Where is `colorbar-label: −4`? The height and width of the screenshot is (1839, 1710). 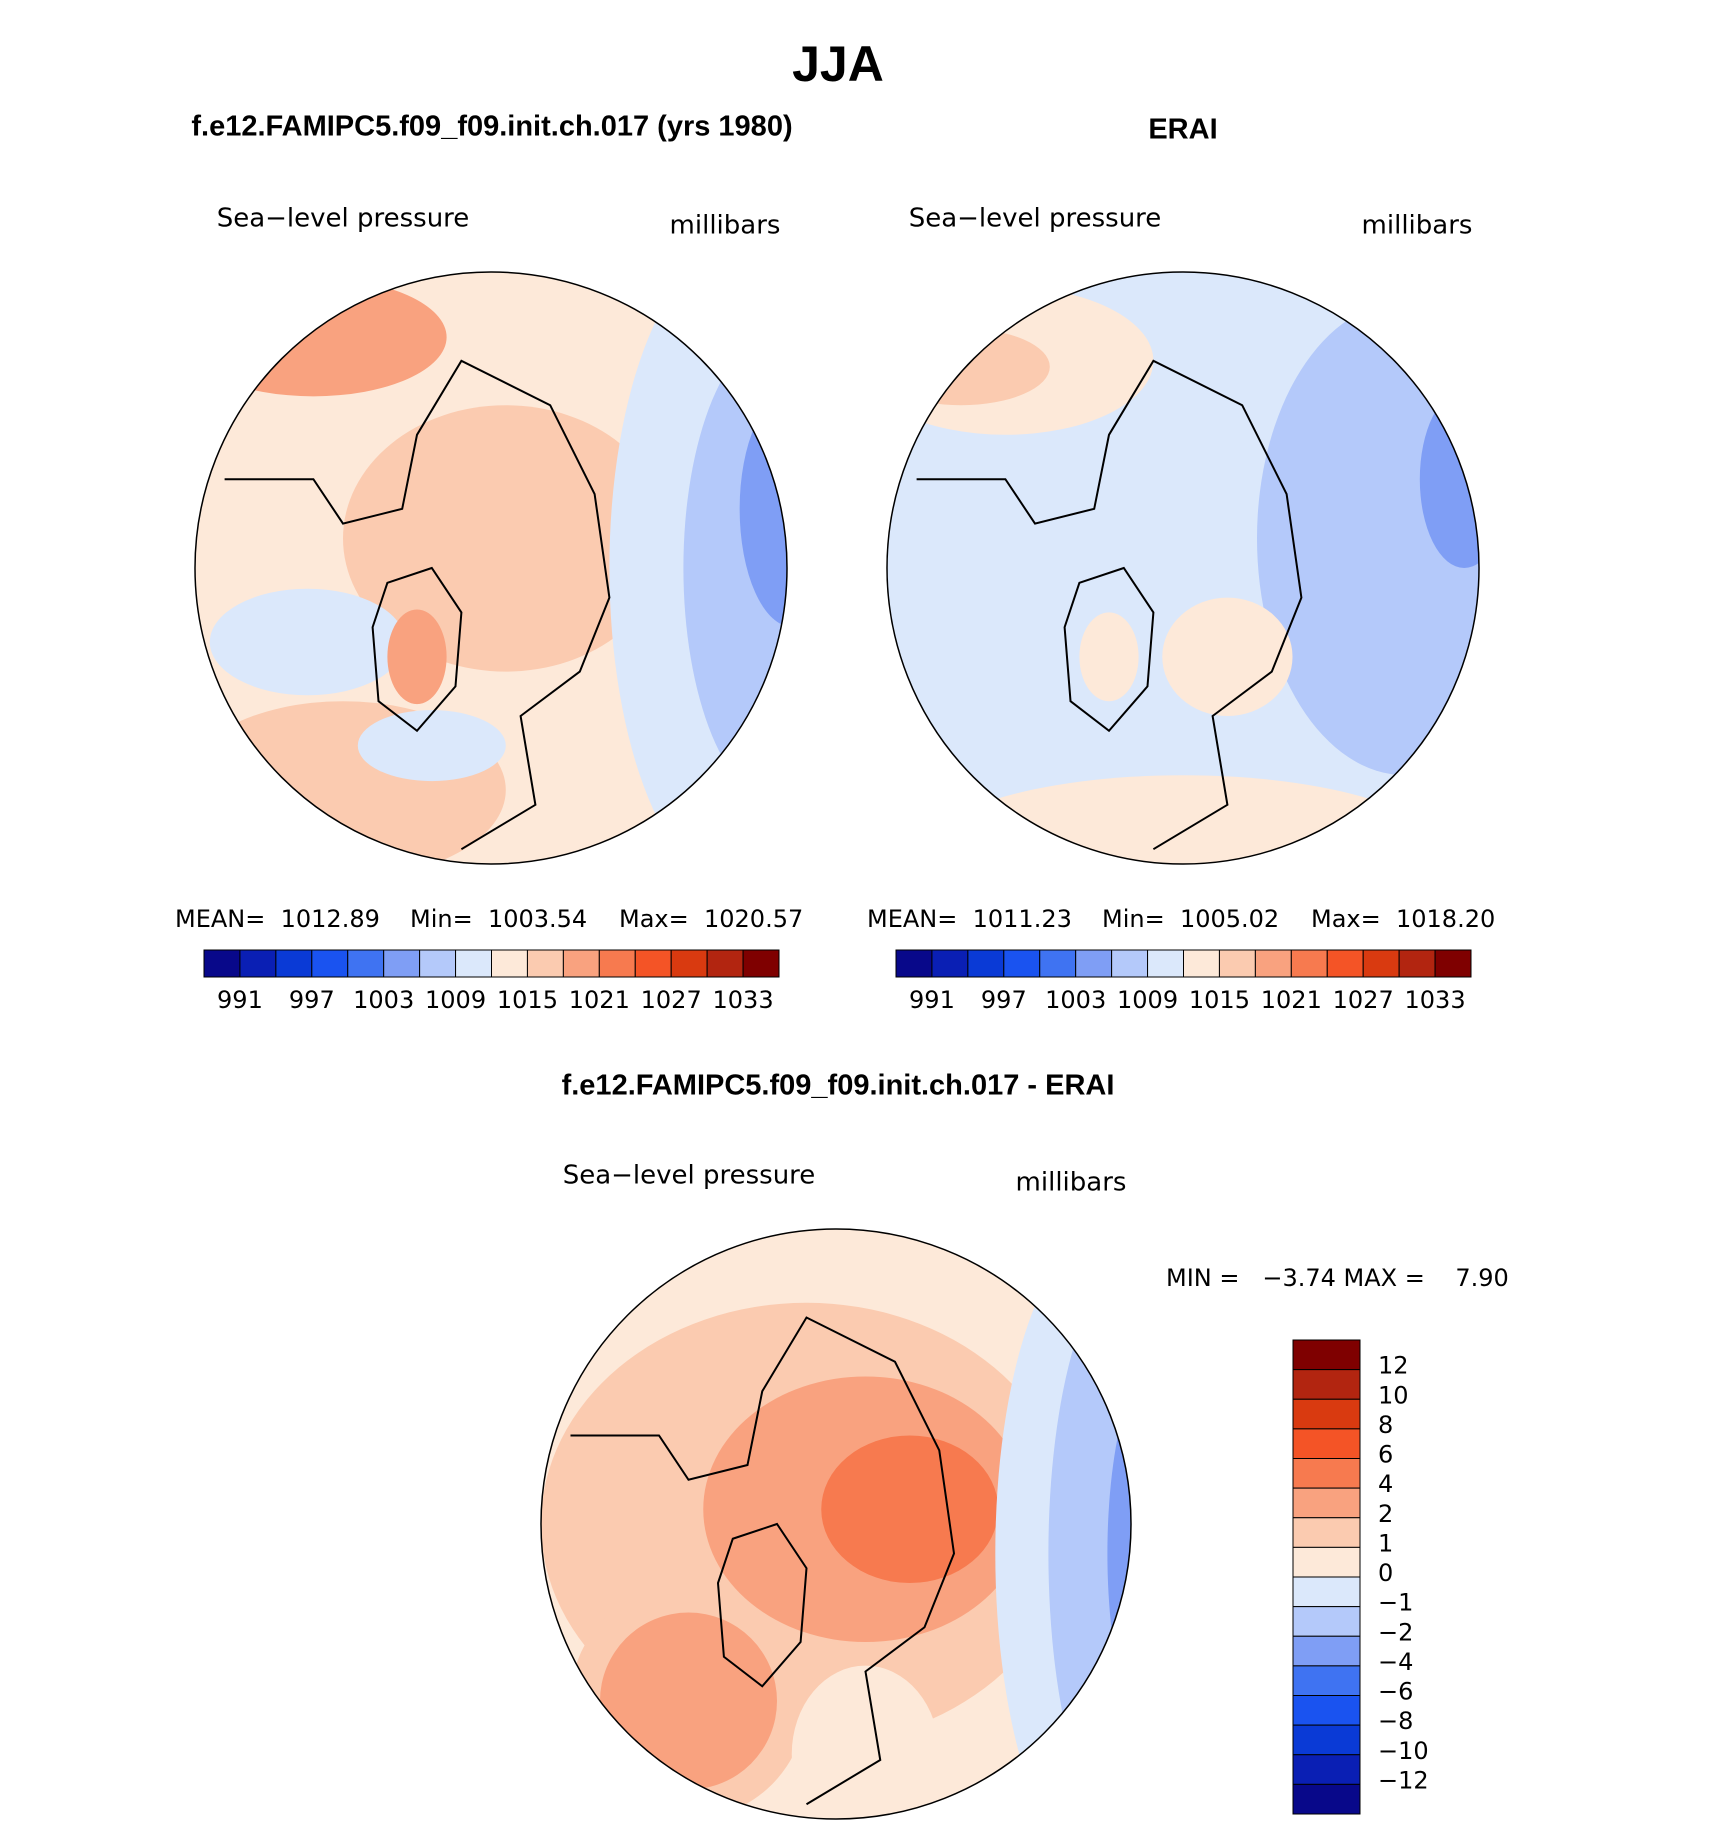 colorbar-label: −4 is located at coordinates (1395, 1662).